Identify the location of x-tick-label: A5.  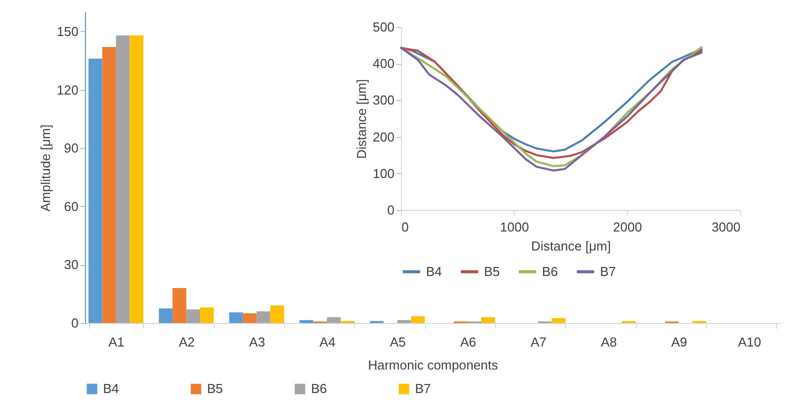
(398, 342).